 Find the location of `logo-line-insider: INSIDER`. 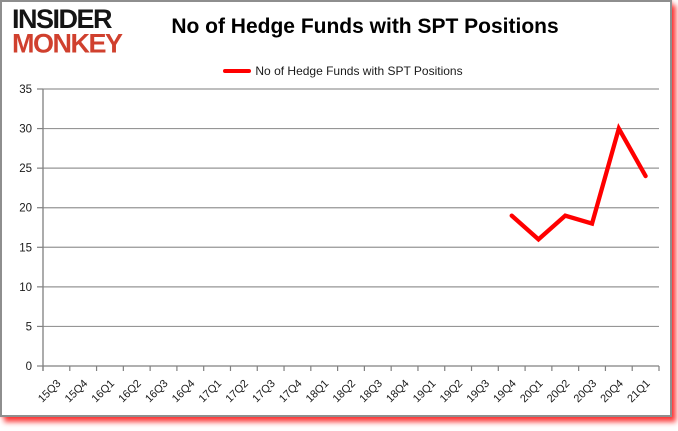

logo-line-insider: INSIDER is located at coordinates (62, 19).